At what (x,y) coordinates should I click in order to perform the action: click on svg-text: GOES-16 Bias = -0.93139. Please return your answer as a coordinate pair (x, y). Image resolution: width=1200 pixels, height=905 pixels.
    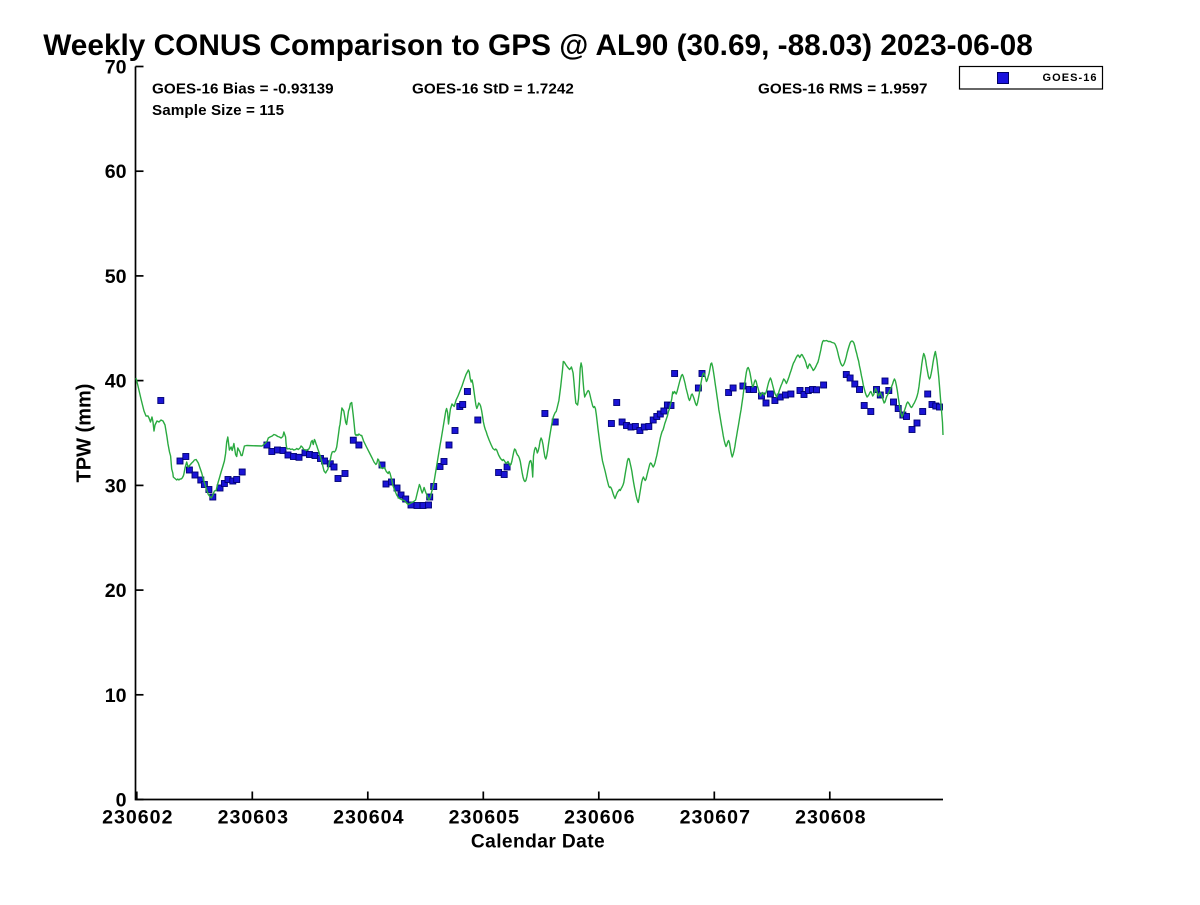
    Looking at the image, I should click on (243, 89).